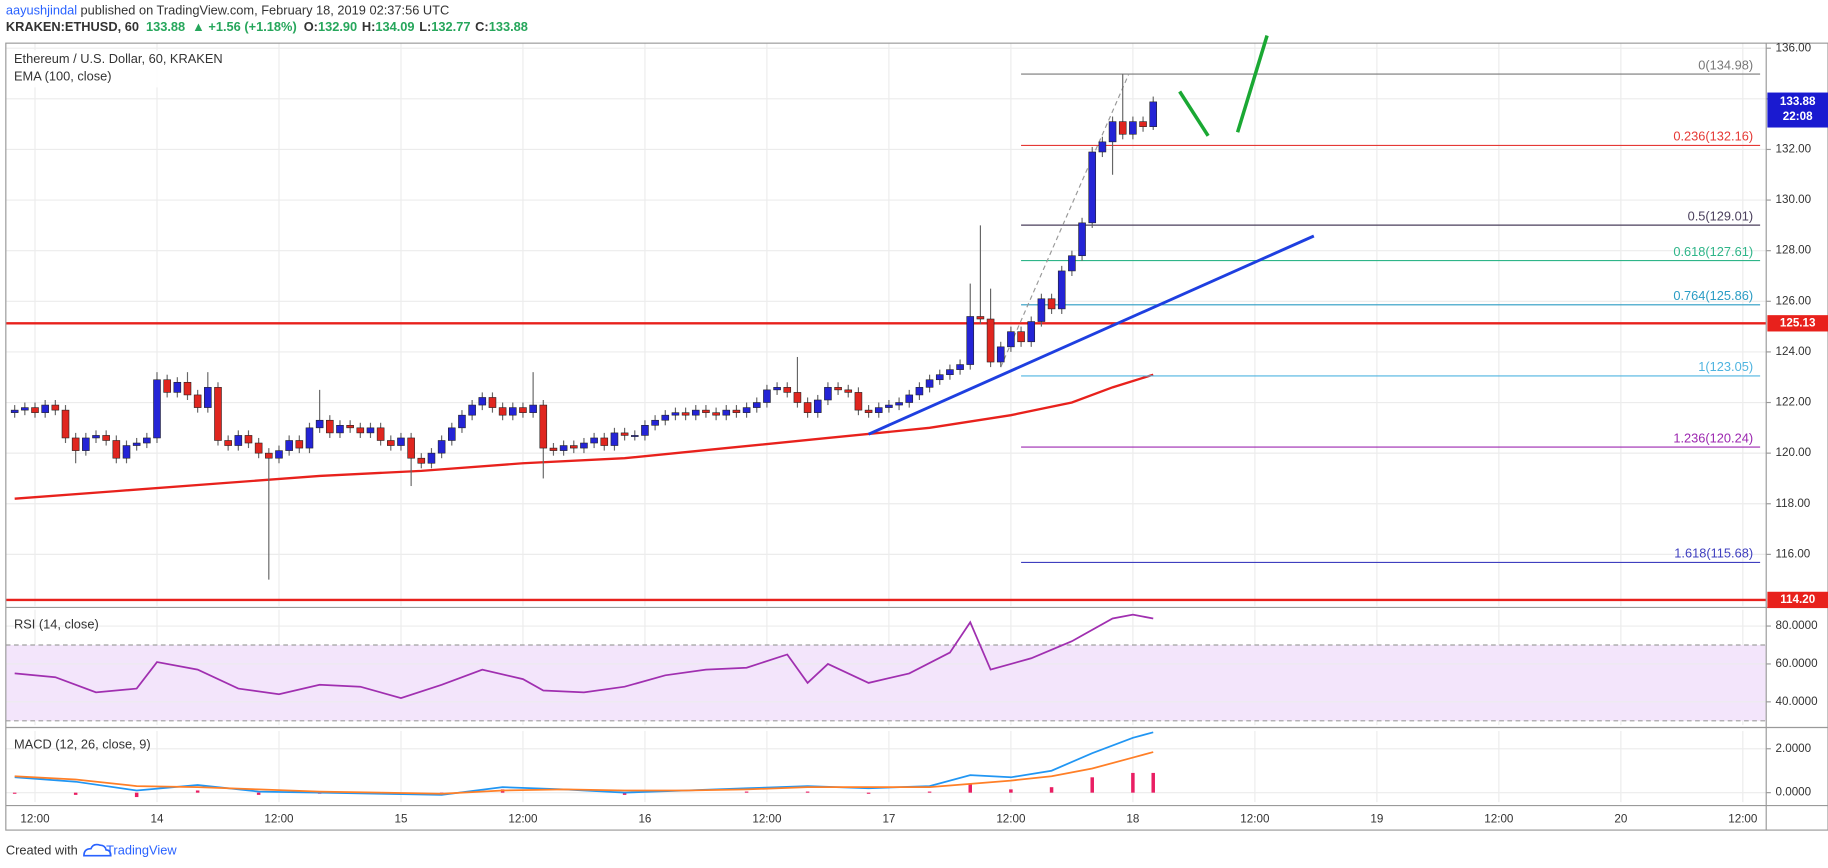 The image size is (1828, 868). Describe the element at coordinates (450, 26) in the screenshot. I see `ohlc-value: 132.77` at that location.